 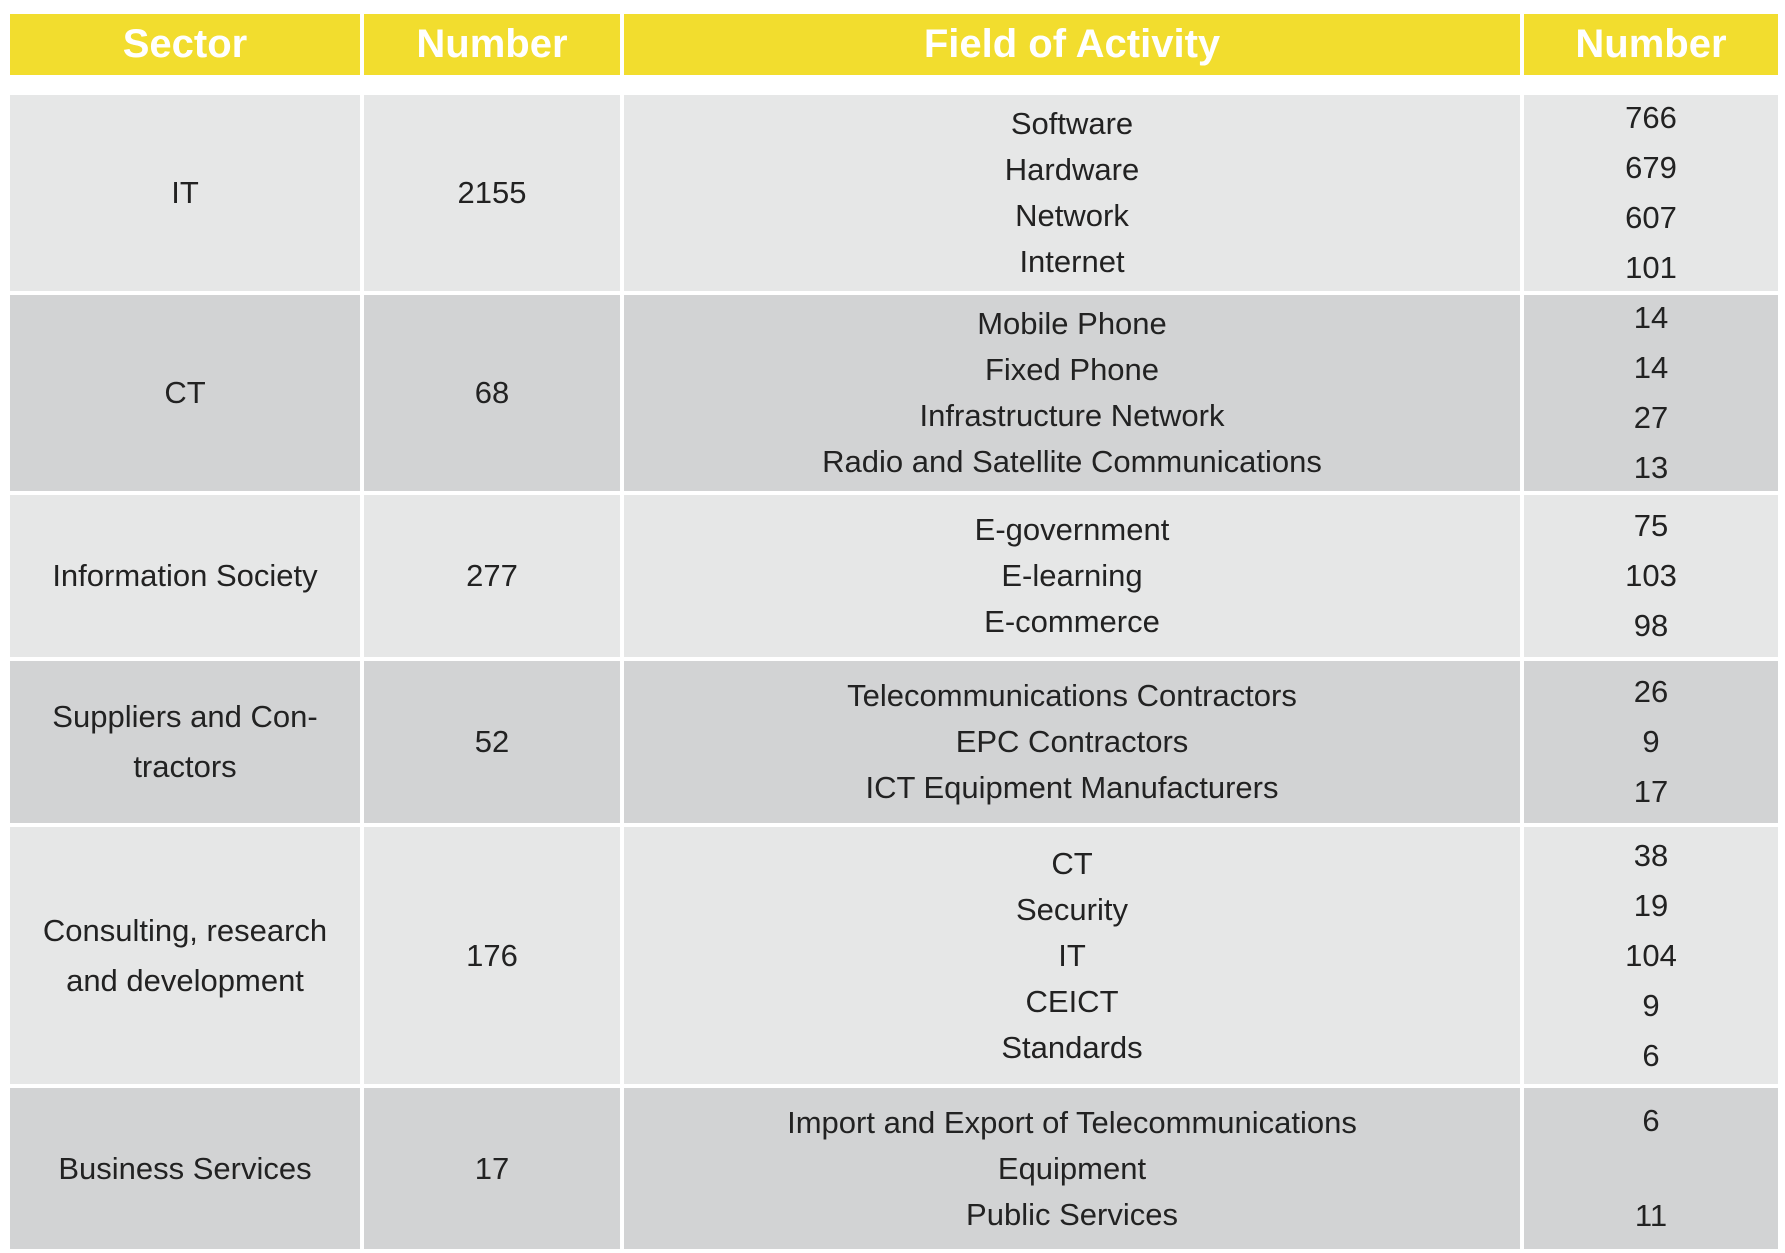 I want to click on field-number: 98, so click(x=1651, y=625).